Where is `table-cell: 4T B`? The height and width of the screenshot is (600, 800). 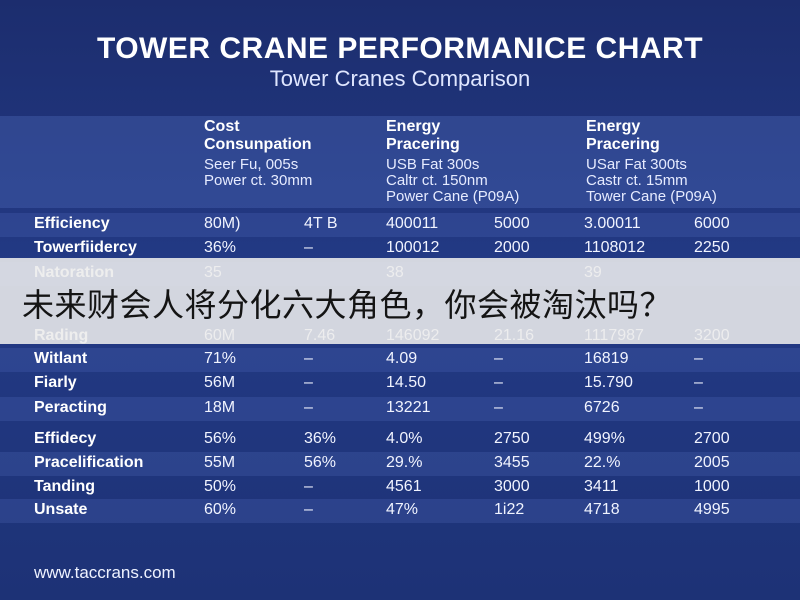 table-cell: 4T B is located at coordinates (321, 223).